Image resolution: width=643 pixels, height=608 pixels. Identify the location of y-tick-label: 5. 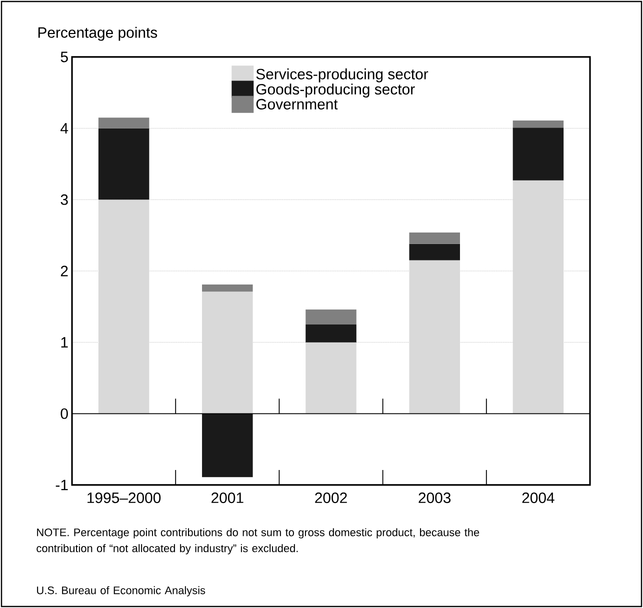
(64, 57).